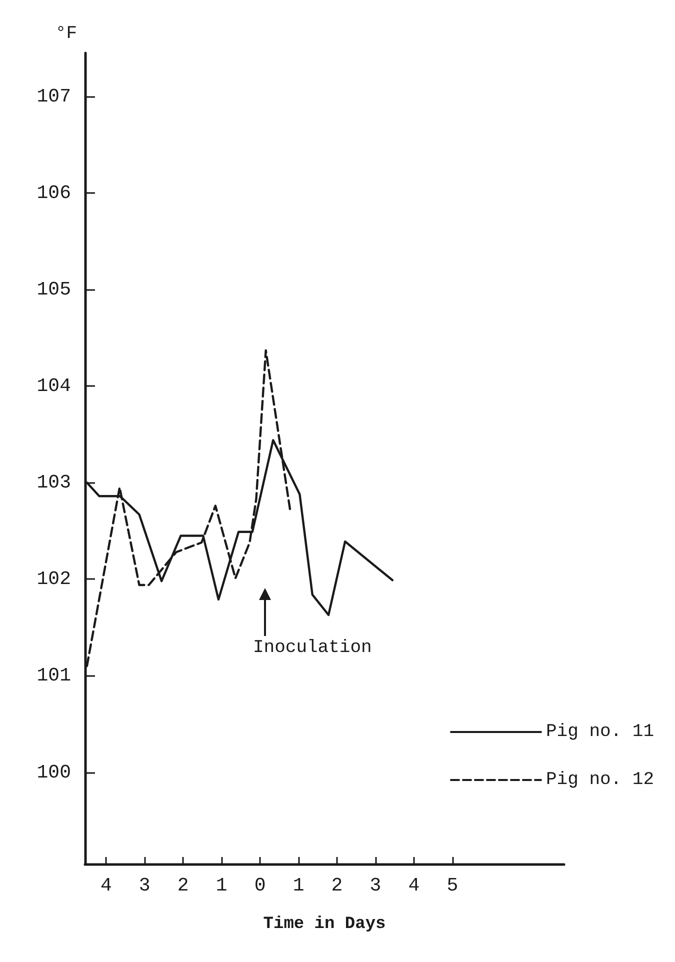 The width and height of the screenshot is (675, 962). What do you see at coordinates (66, 34) in the screenshot?
I see `y-axis-title: °F` at bounding box center [66, 34].